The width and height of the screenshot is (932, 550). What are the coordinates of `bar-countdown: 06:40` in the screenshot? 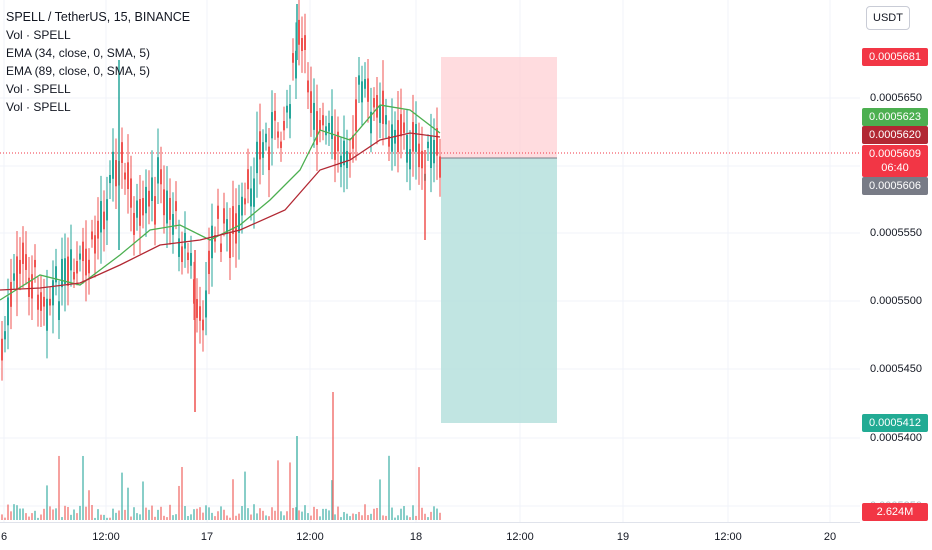 It's located at (895, 168).